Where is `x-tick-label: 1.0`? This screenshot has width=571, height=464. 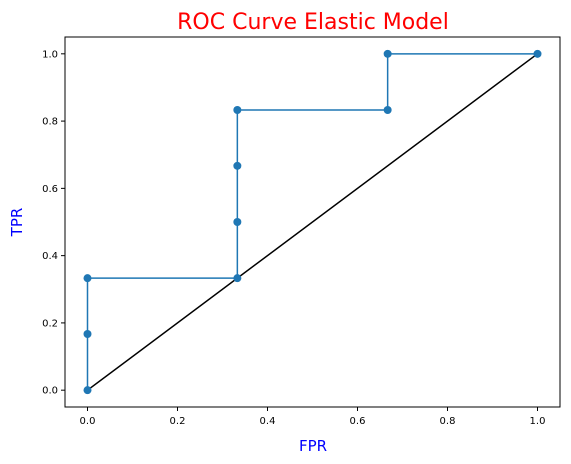
x-tick-label: 1.0 is located at coordinates (538, 421).